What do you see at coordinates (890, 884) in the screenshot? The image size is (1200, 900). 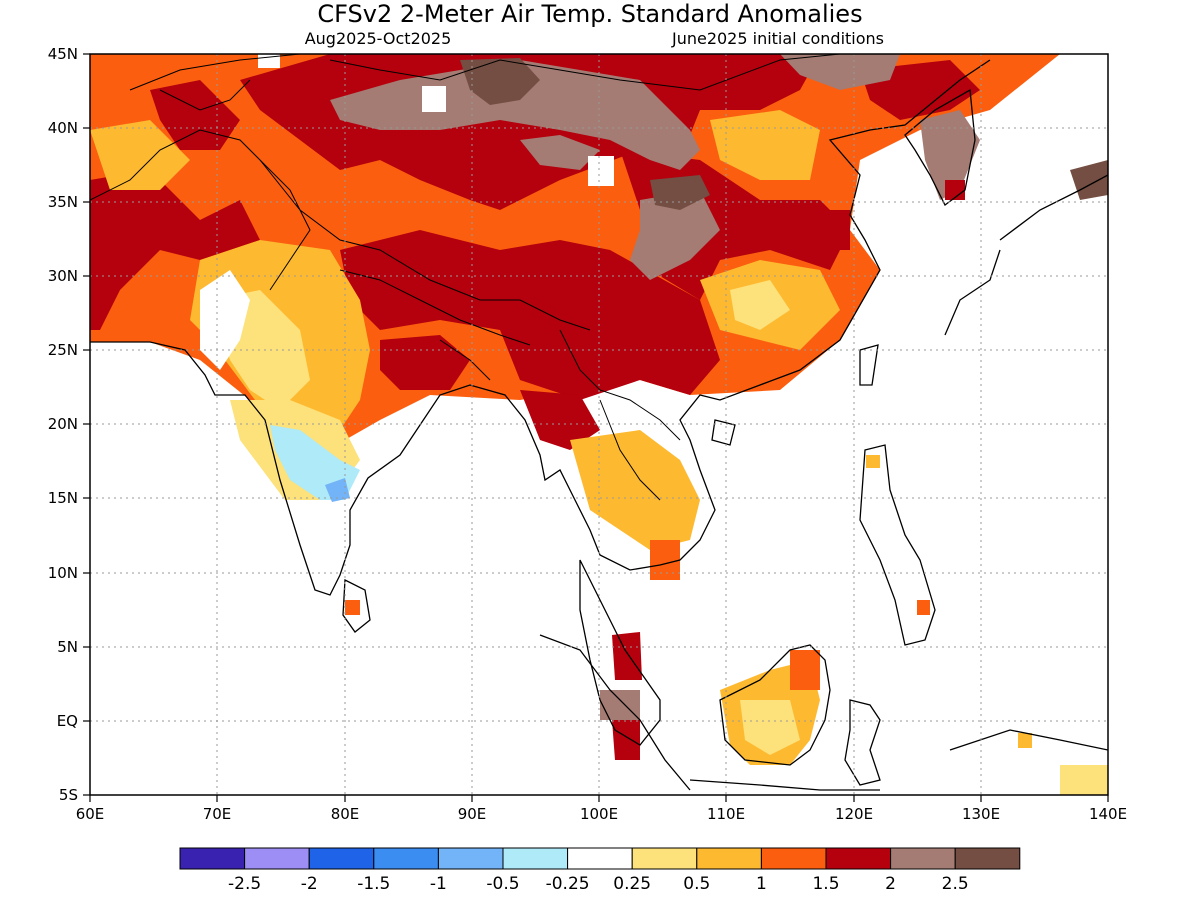 I see `colorbar-label: 2` at bounding box center [890, 884].